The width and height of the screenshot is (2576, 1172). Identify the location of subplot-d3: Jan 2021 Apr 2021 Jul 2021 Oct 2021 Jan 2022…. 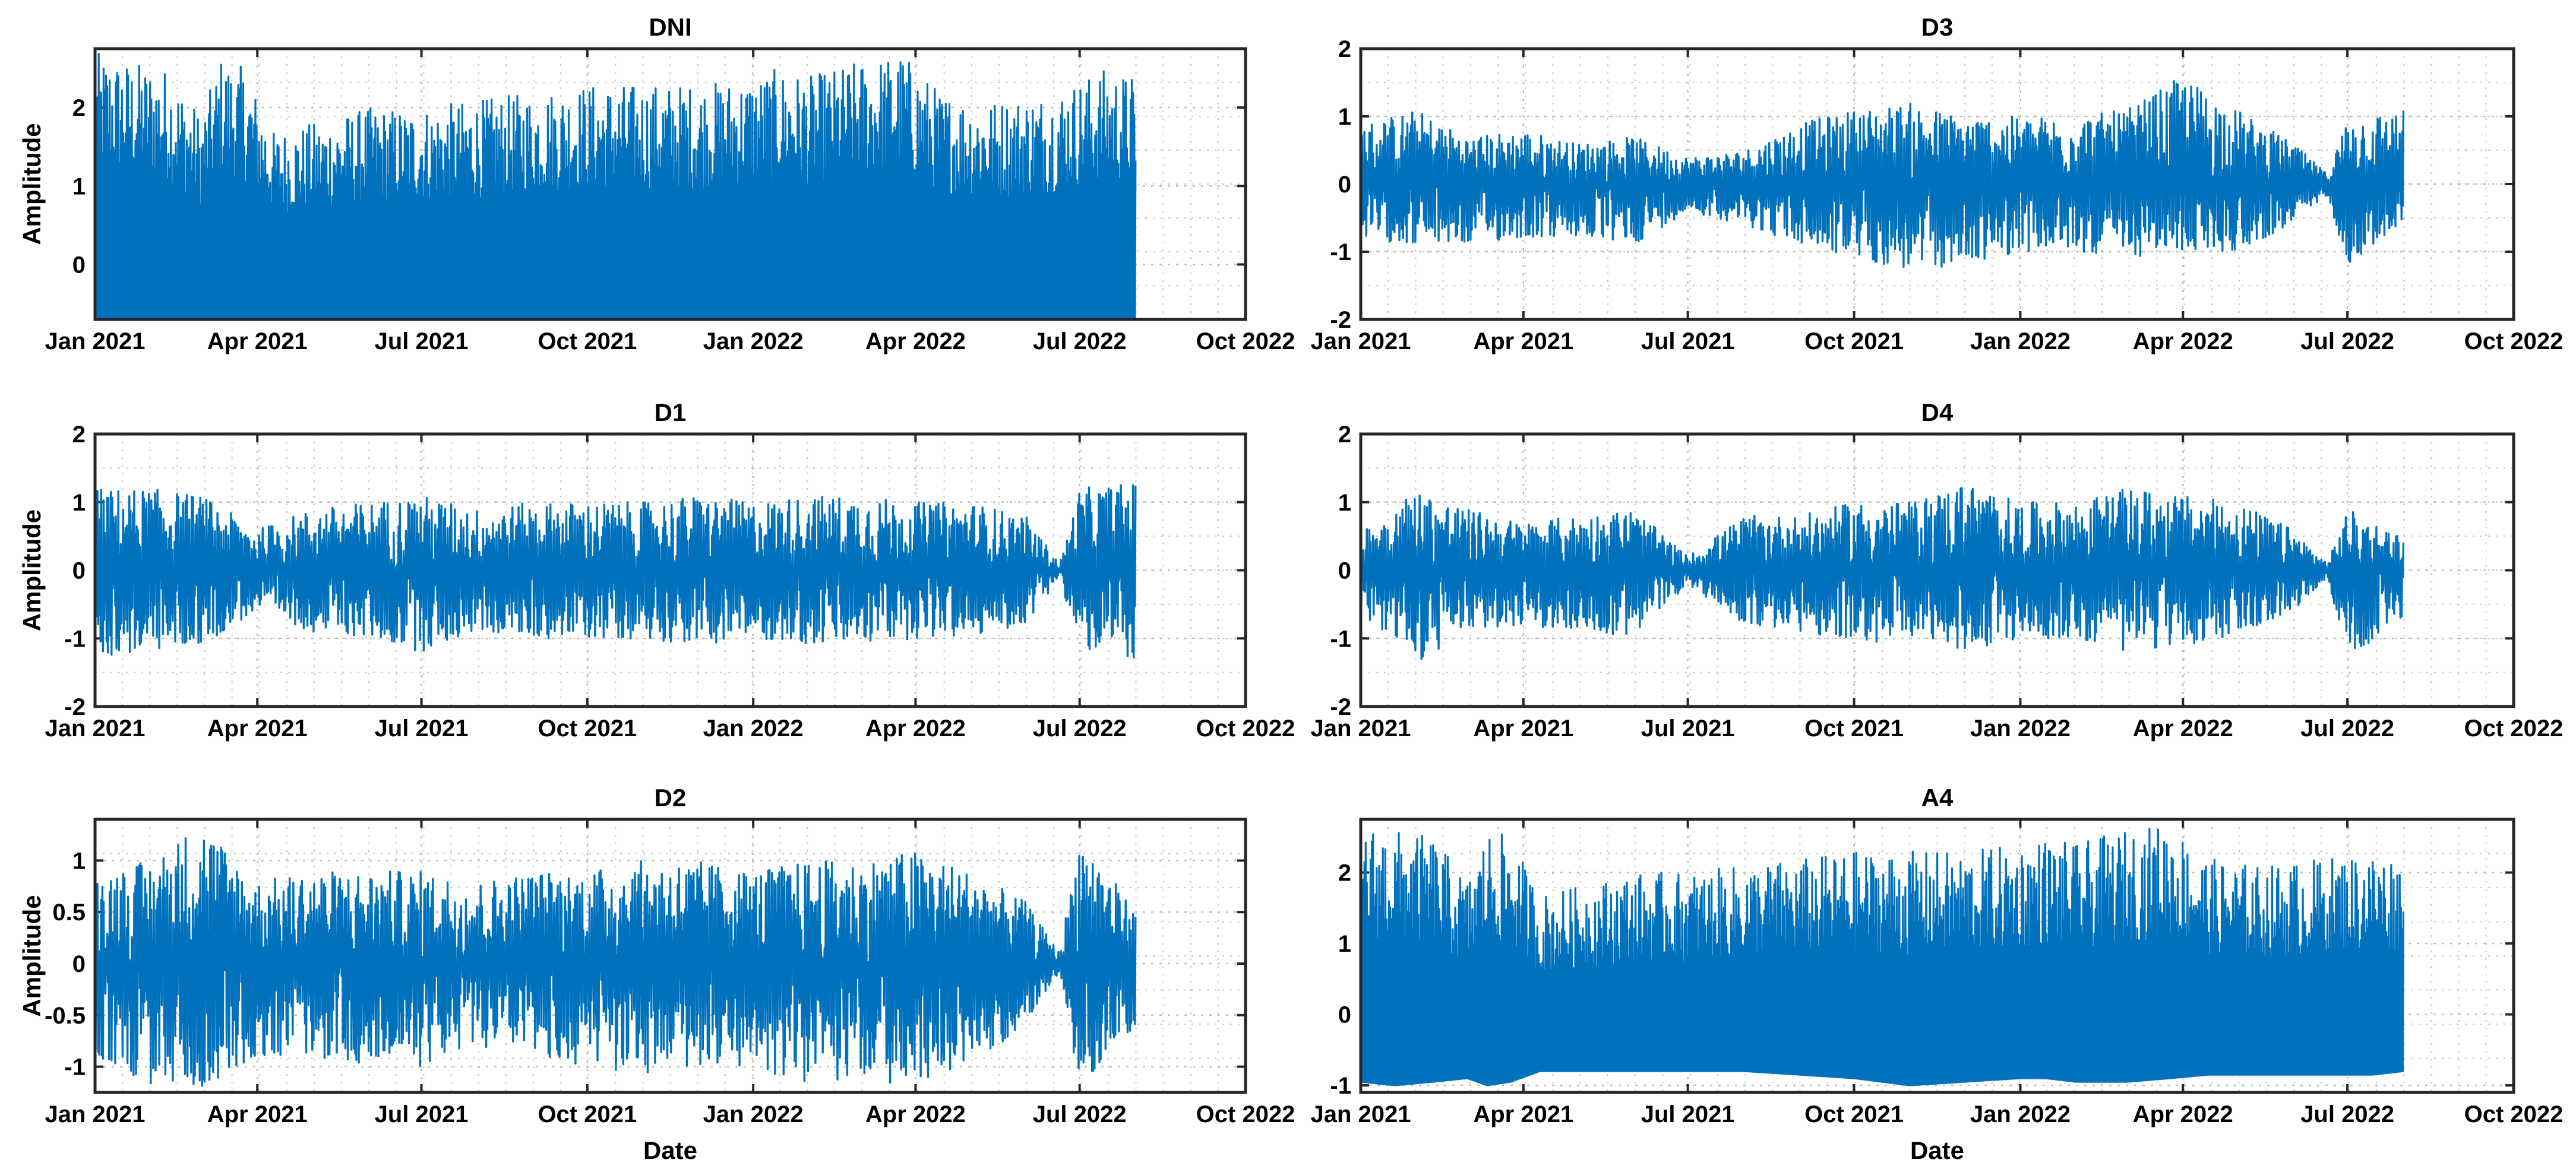
(1936, 183).